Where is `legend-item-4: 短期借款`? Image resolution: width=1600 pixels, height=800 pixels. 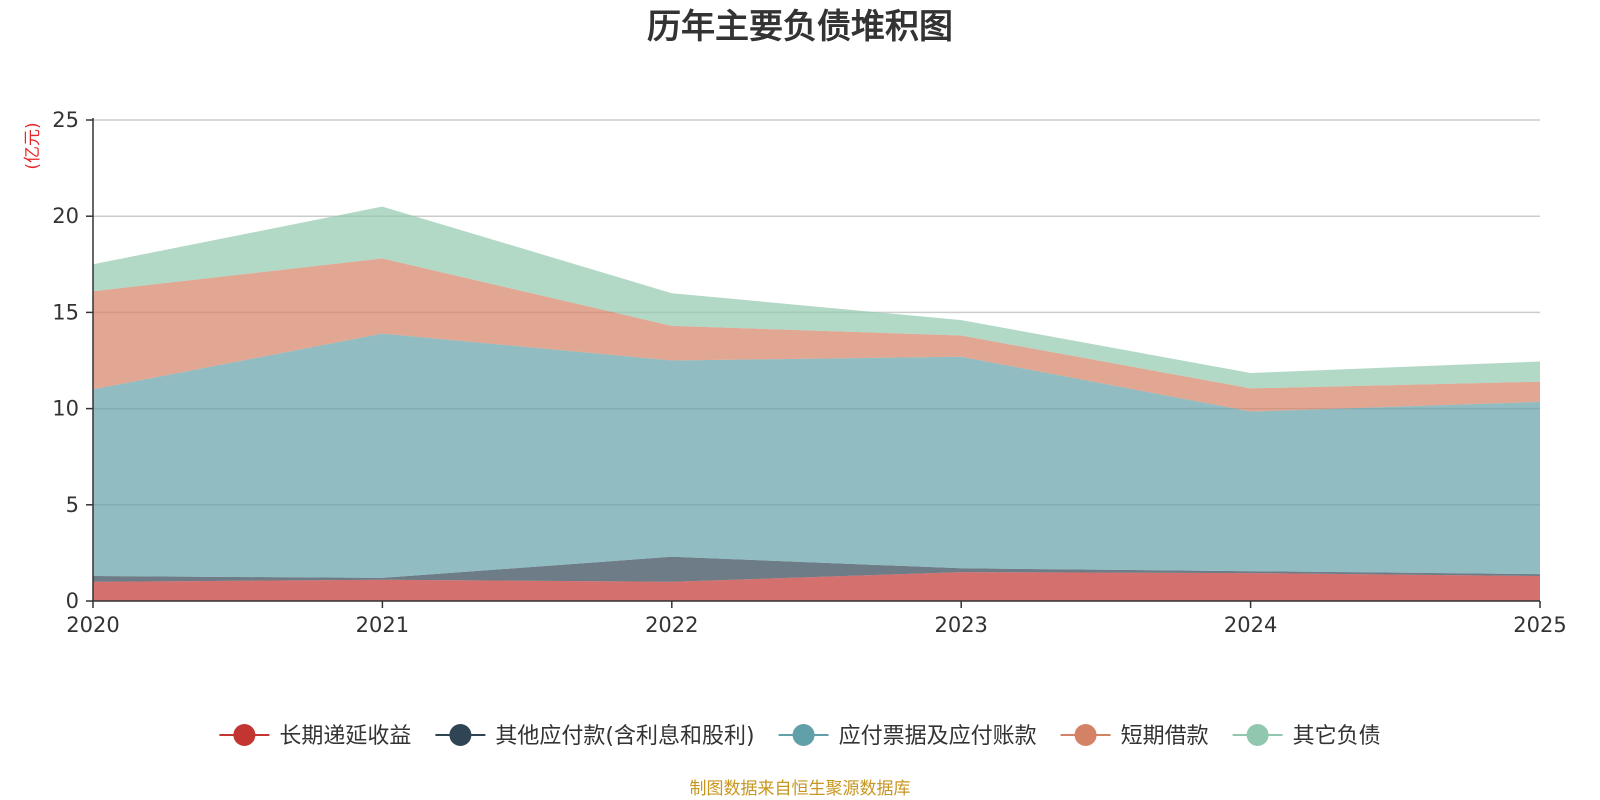
legend-item-4: 短期借款 is located at coordinates (1134, 736).